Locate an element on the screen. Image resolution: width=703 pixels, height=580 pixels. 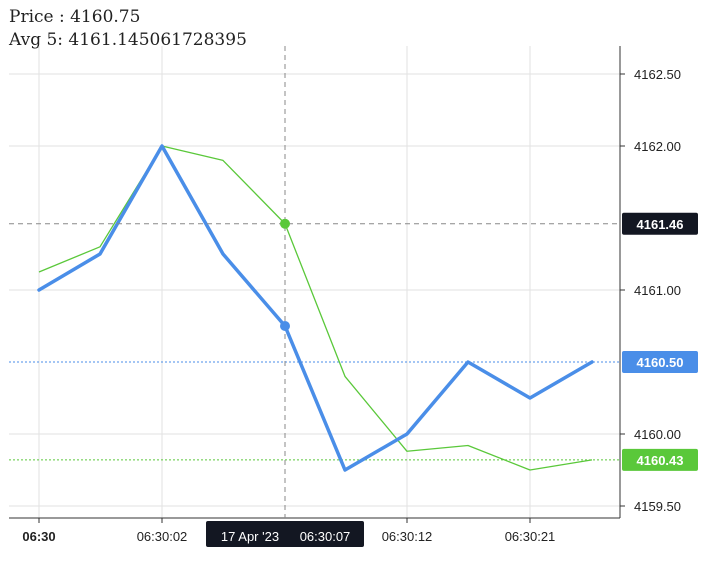
y-tick-label: 4159.50 is located at coordinates (657, 506).